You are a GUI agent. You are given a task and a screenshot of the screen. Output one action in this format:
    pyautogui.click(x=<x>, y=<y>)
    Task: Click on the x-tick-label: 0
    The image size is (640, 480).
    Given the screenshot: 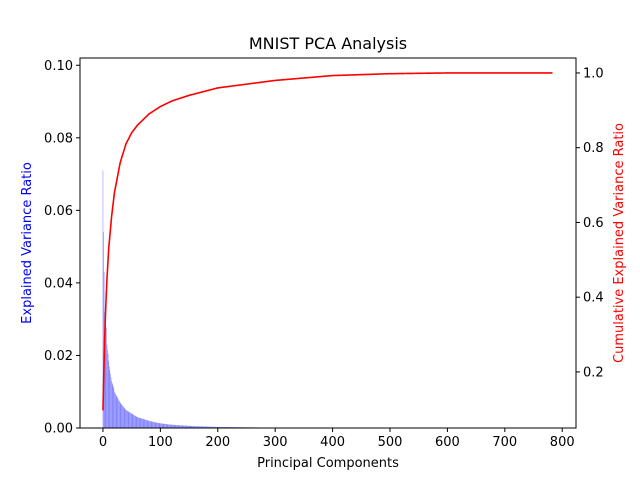 What is the action you would take?
    pyautogui.click(x=103, y=442)
    